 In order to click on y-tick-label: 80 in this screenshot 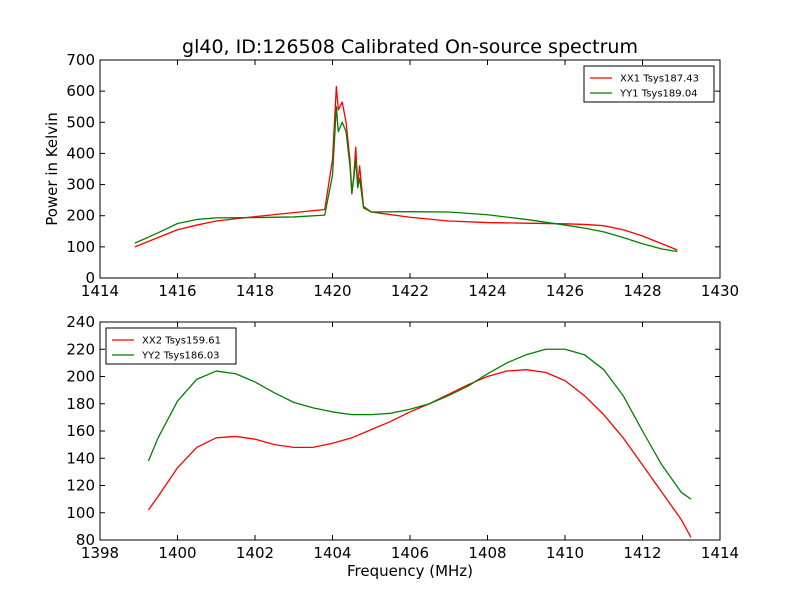, I will do `click(85, 540)`.